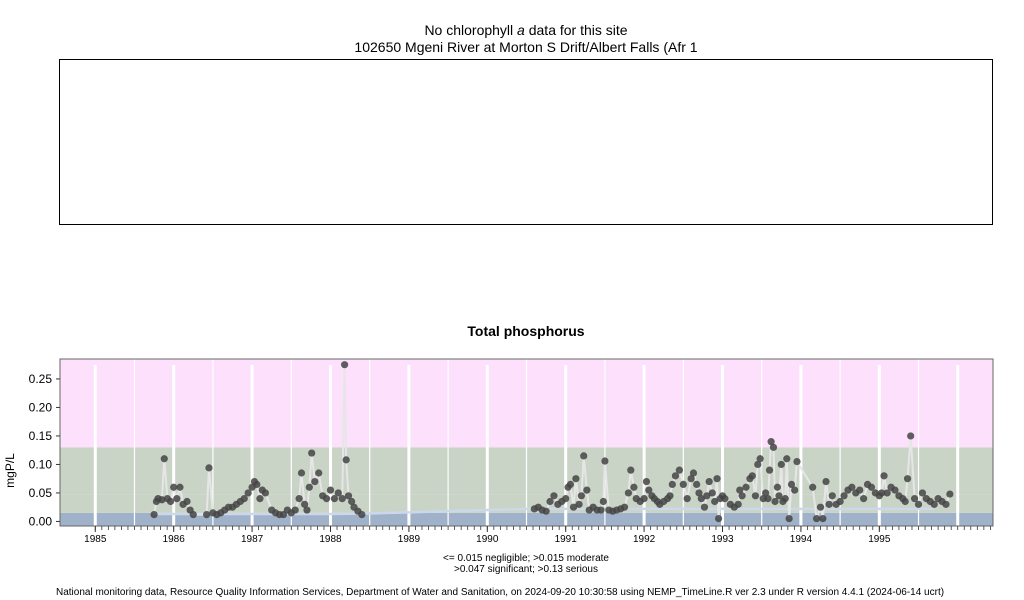  I want to click on x-tick-label: 1995, so click(879, 539).